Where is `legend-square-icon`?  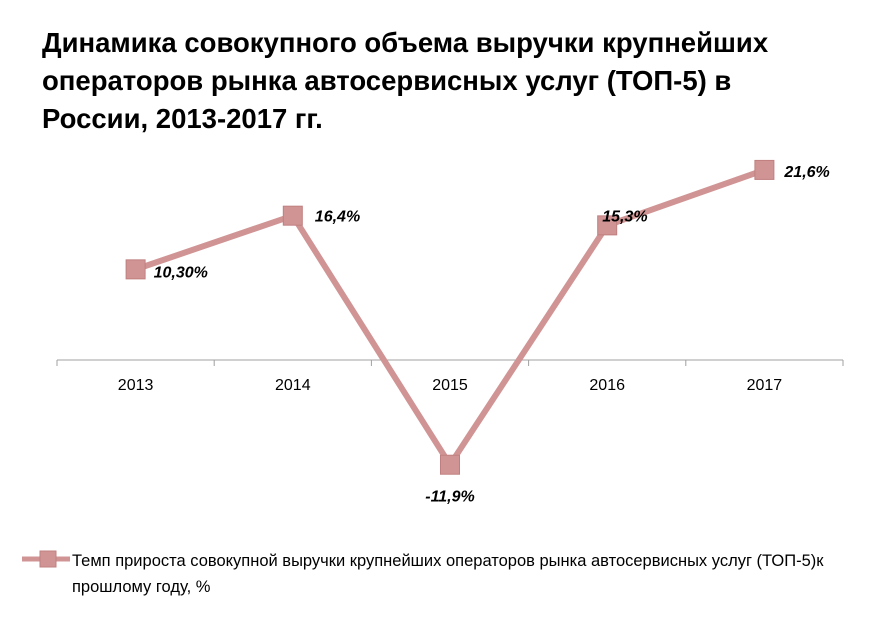
legend-square-icon is located at coordinates (48, 559).